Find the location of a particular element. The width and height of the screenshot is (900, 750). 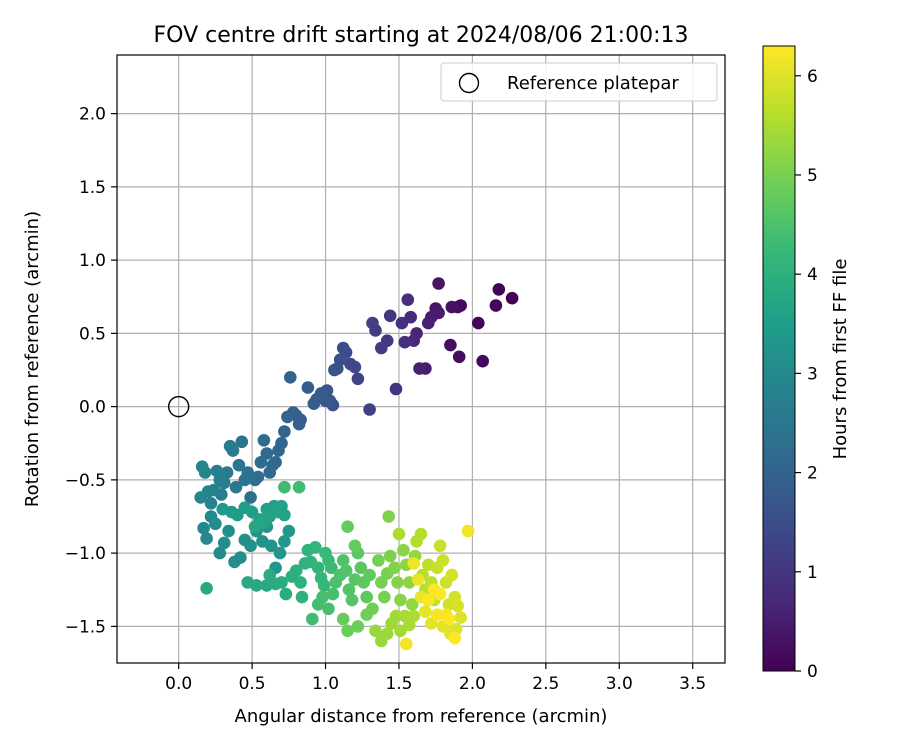

colorbar-tick-label: 5 is located at coordinates (812, 176).